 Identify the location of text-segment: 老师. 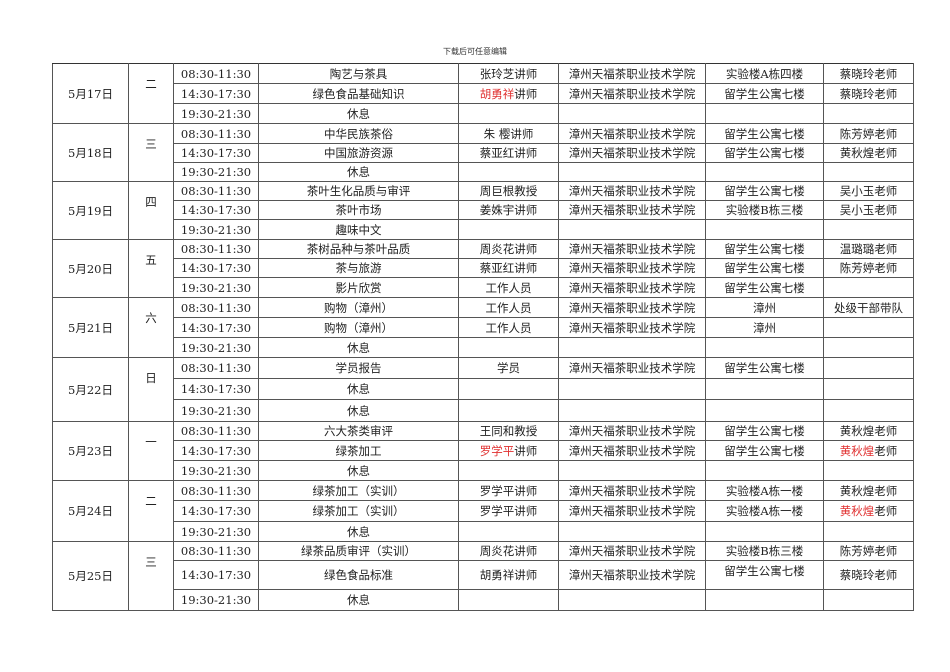
(886, 511).